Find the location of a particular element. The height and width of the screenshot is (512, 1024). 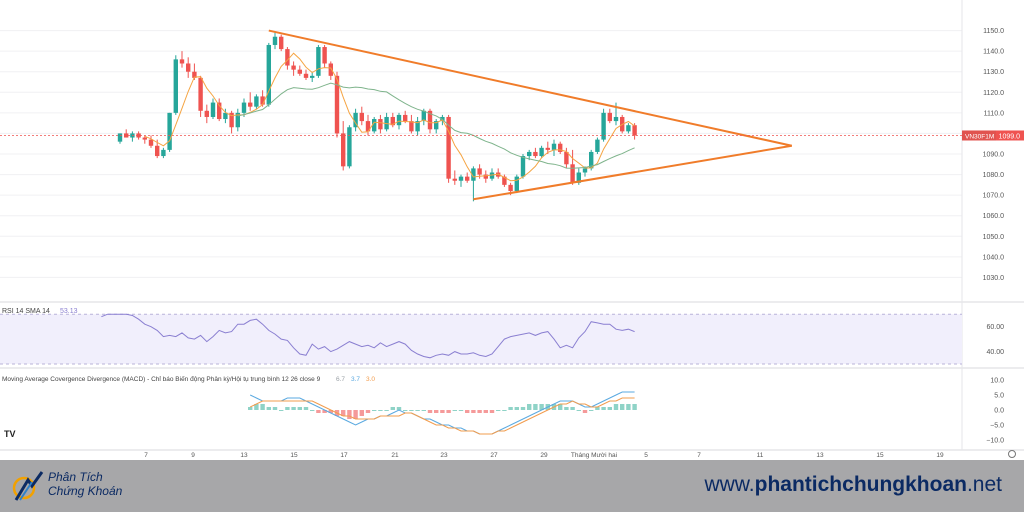

y-tick-label: 1070.0 is located at coordinates (994, 196).